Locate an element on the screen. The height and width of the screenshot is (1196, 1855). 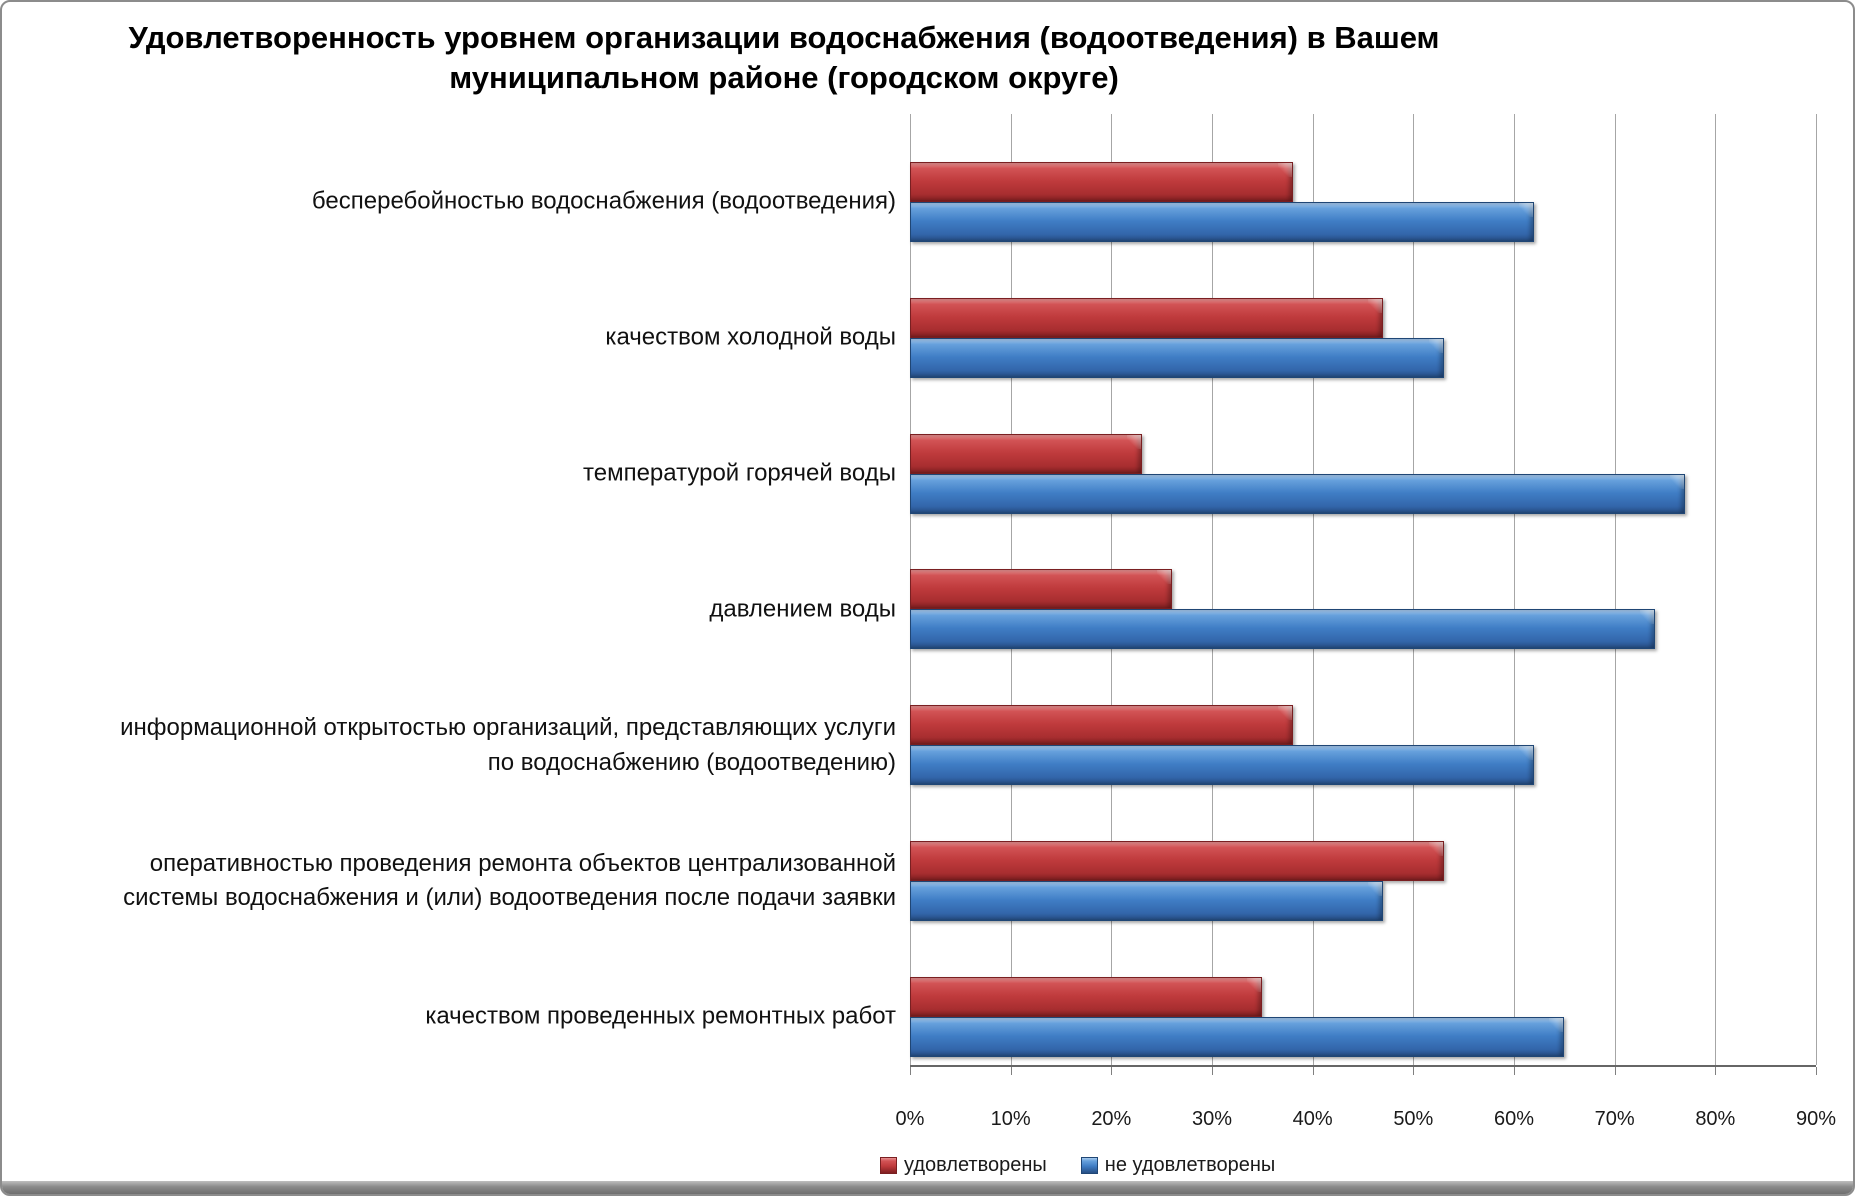
legend-item: удовлетворены is located at coordinates (963, 1165).